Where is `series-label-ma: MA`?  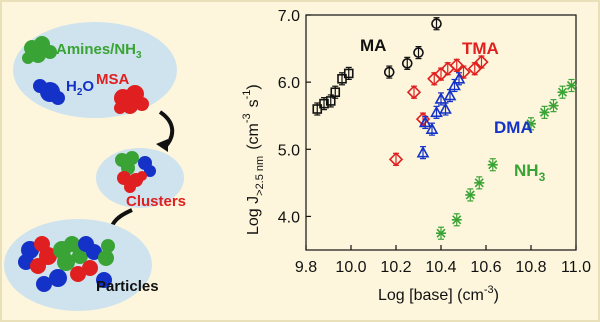
series-label-ma: MA is located at coordinates (373, 45).